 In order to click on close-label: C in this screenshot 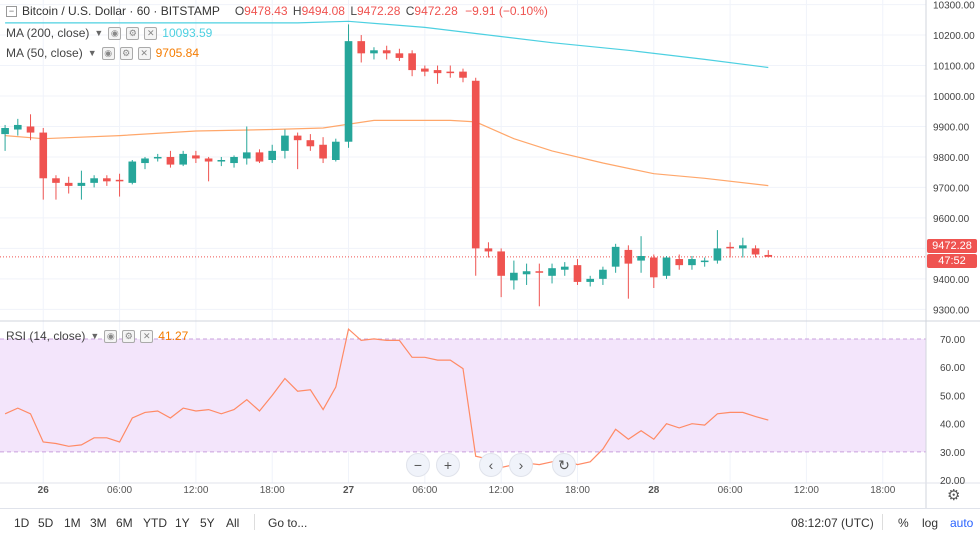, I will do `click(410, 11)`.